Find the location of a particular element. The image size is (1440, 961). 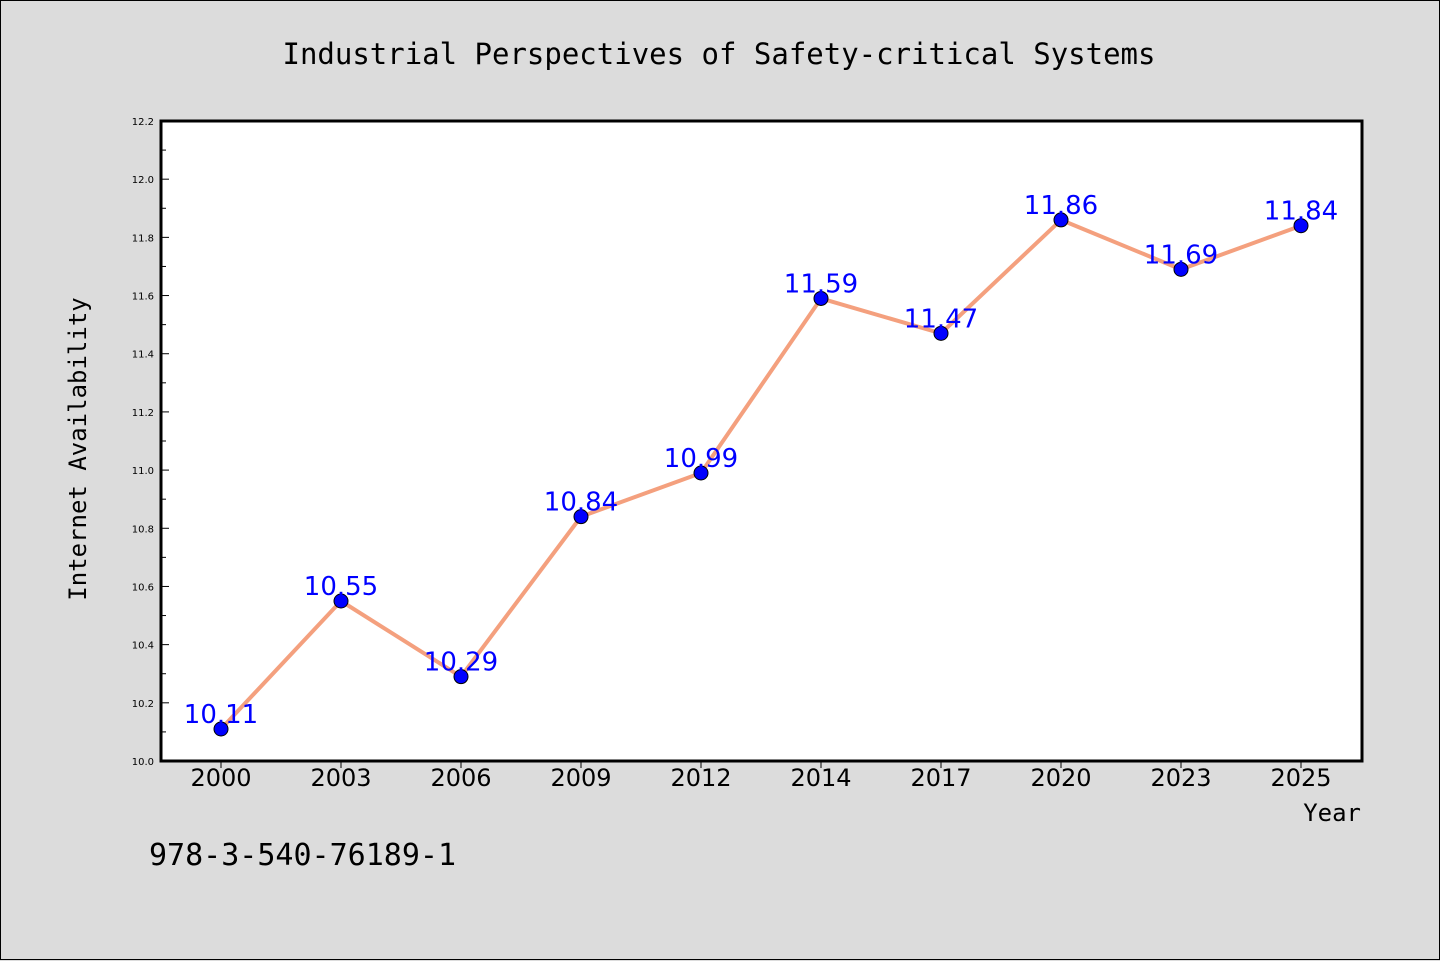

data-label: 11.47 is located at coordinates (941, 319).